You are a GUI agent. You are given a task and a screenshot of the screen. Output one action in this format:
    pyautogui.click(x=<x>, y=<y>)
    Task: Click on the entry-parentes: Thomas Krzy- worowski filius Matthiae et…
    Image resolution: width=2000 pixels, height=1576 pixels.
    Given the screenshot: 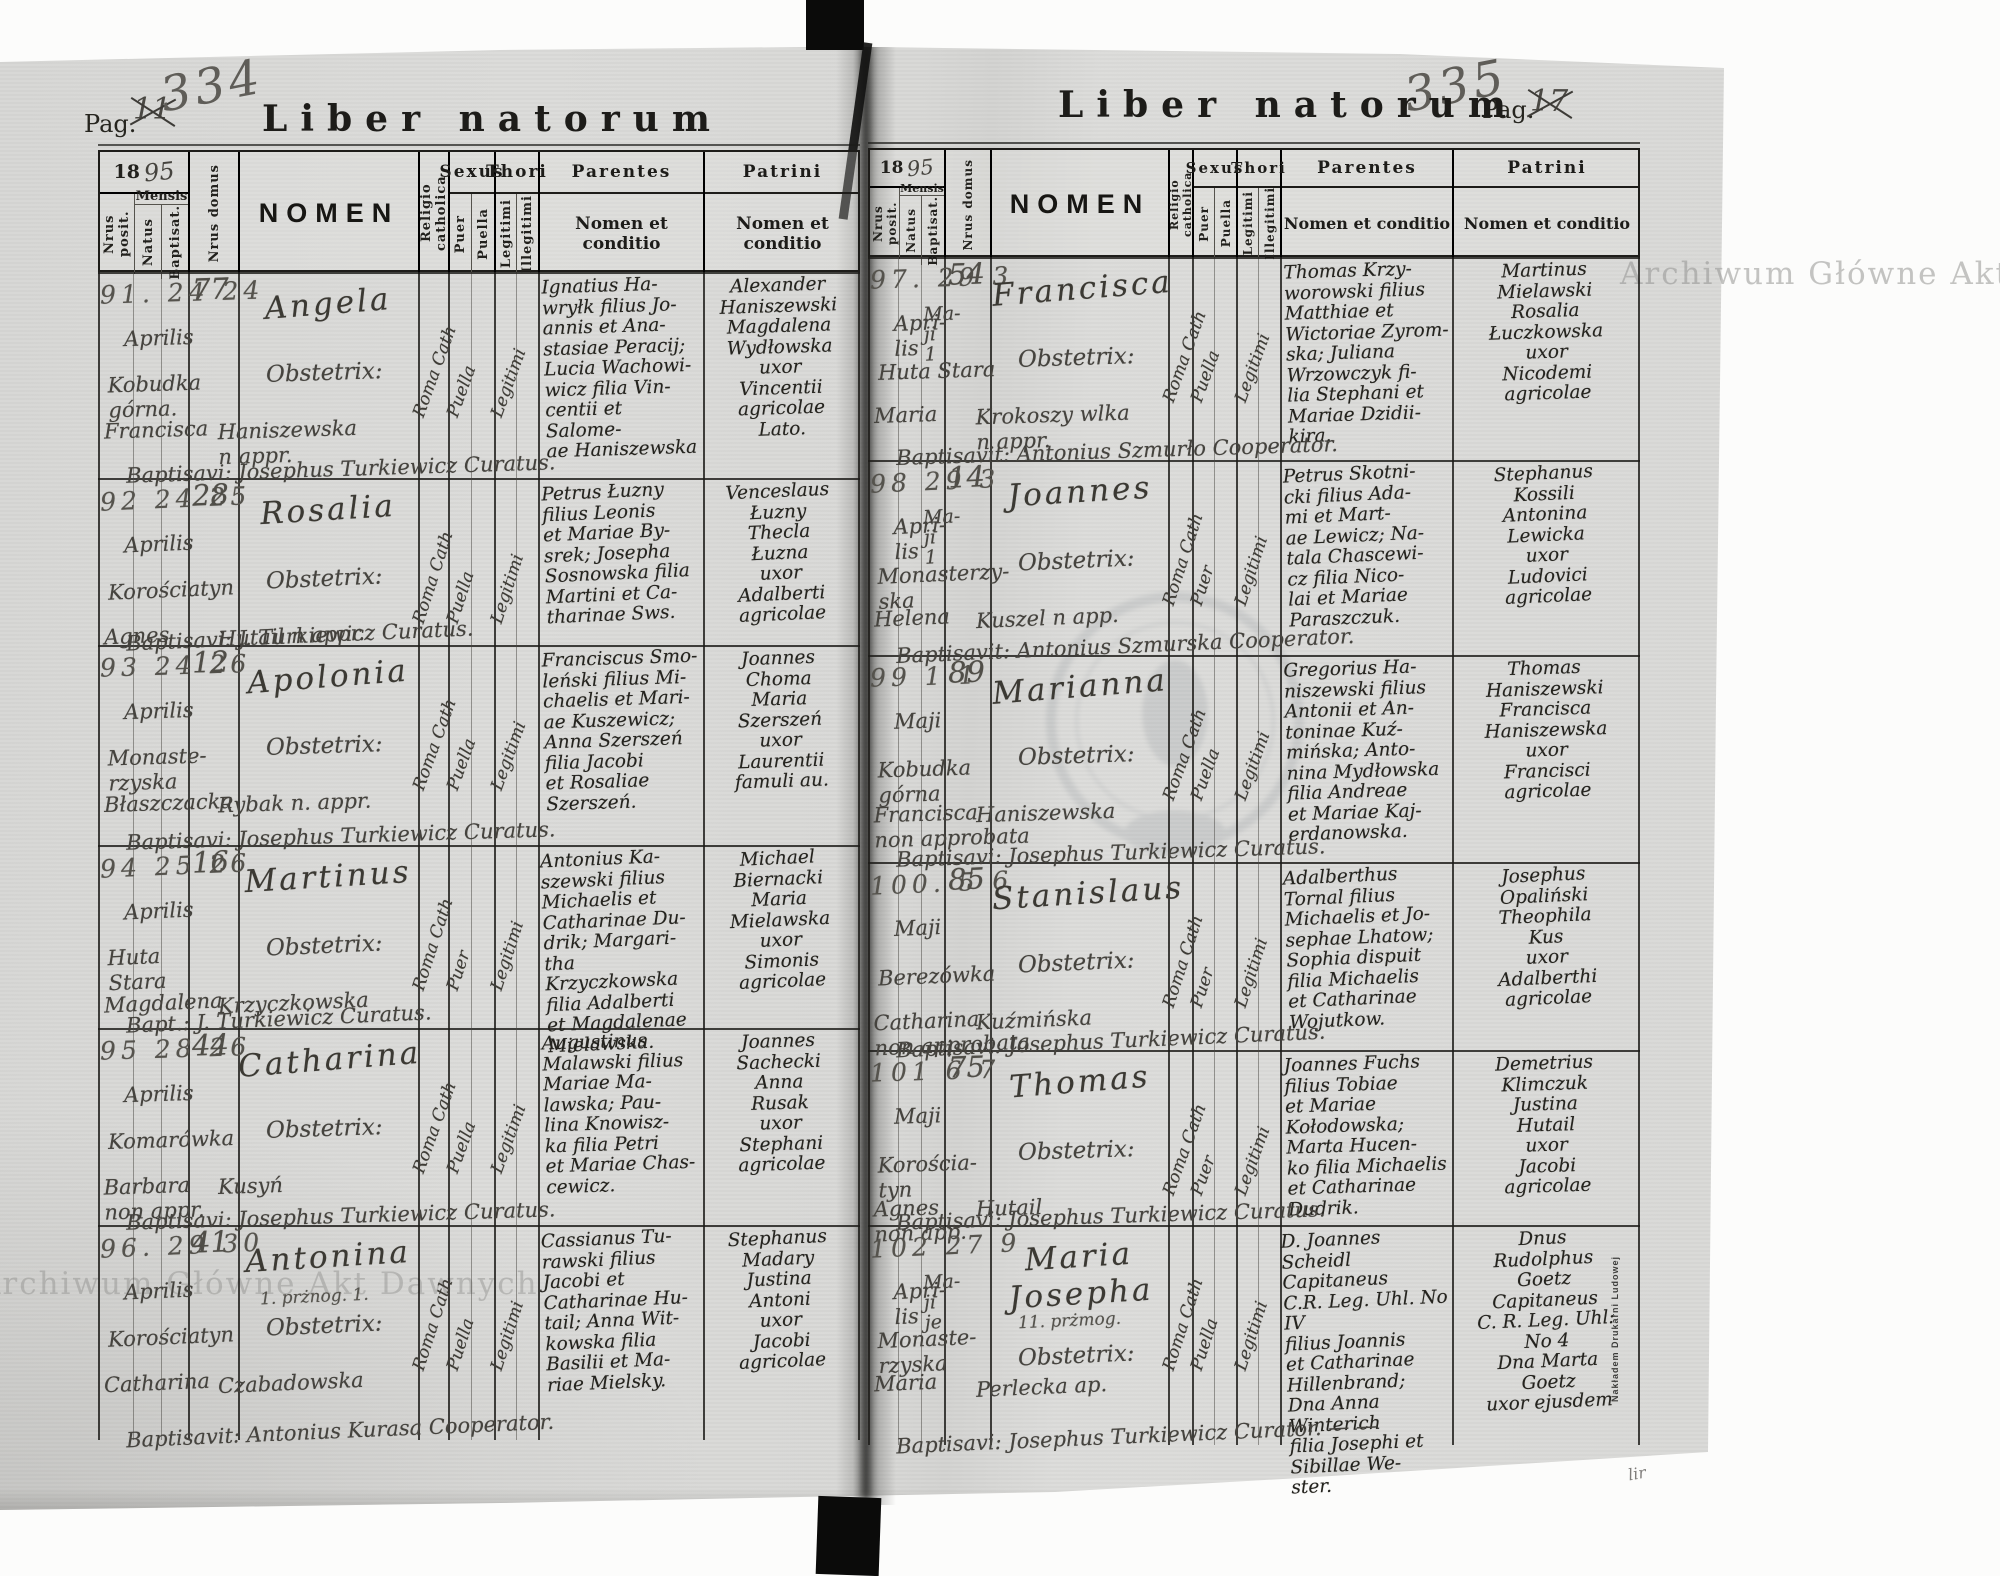 What is the action you would take?
    pyautogui.click(x=1366, y=353)
    